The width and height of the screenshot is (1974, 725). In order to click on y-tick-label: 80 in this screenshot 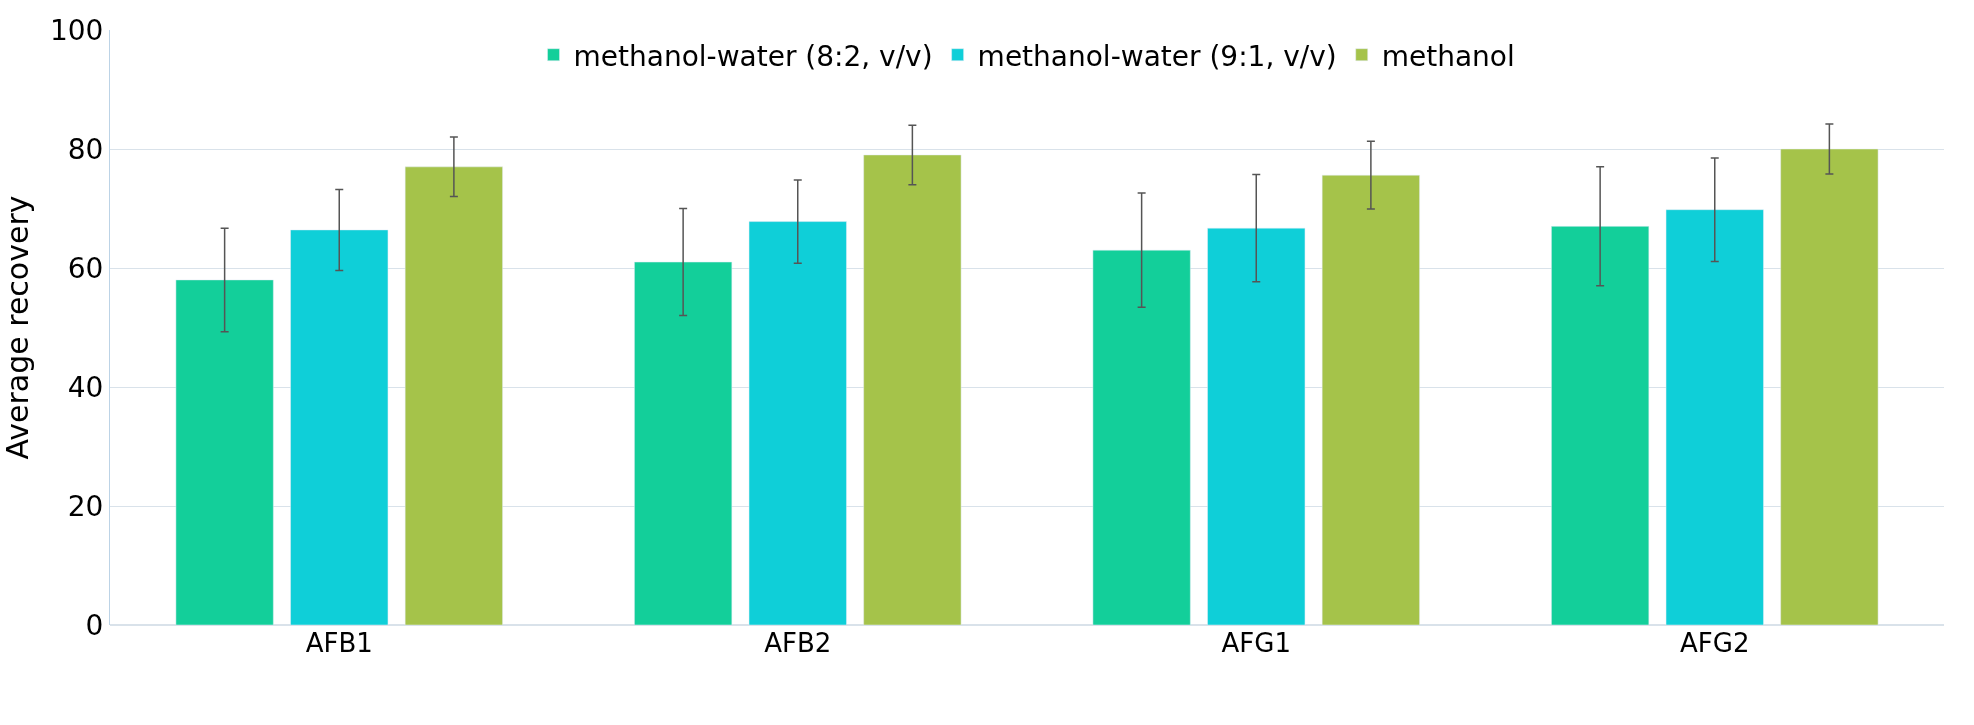, I will do `click(85, 149)`.